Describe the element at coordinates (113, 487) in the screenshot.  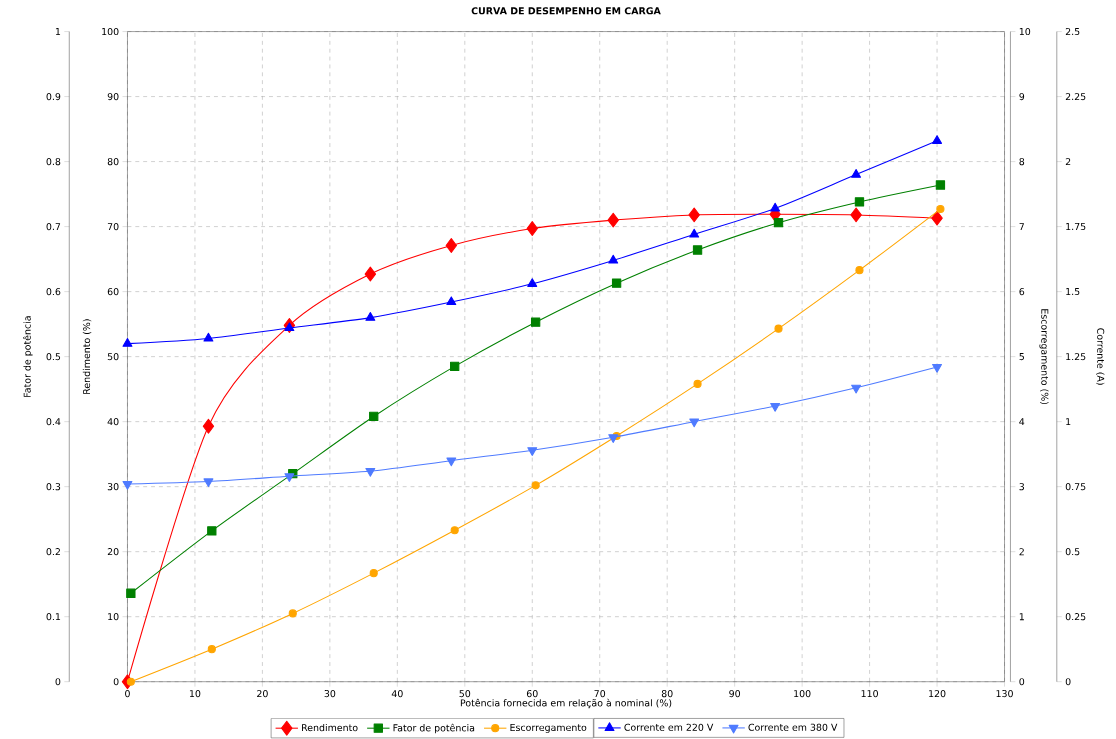
I see `y-tick-label: 30` at that location.